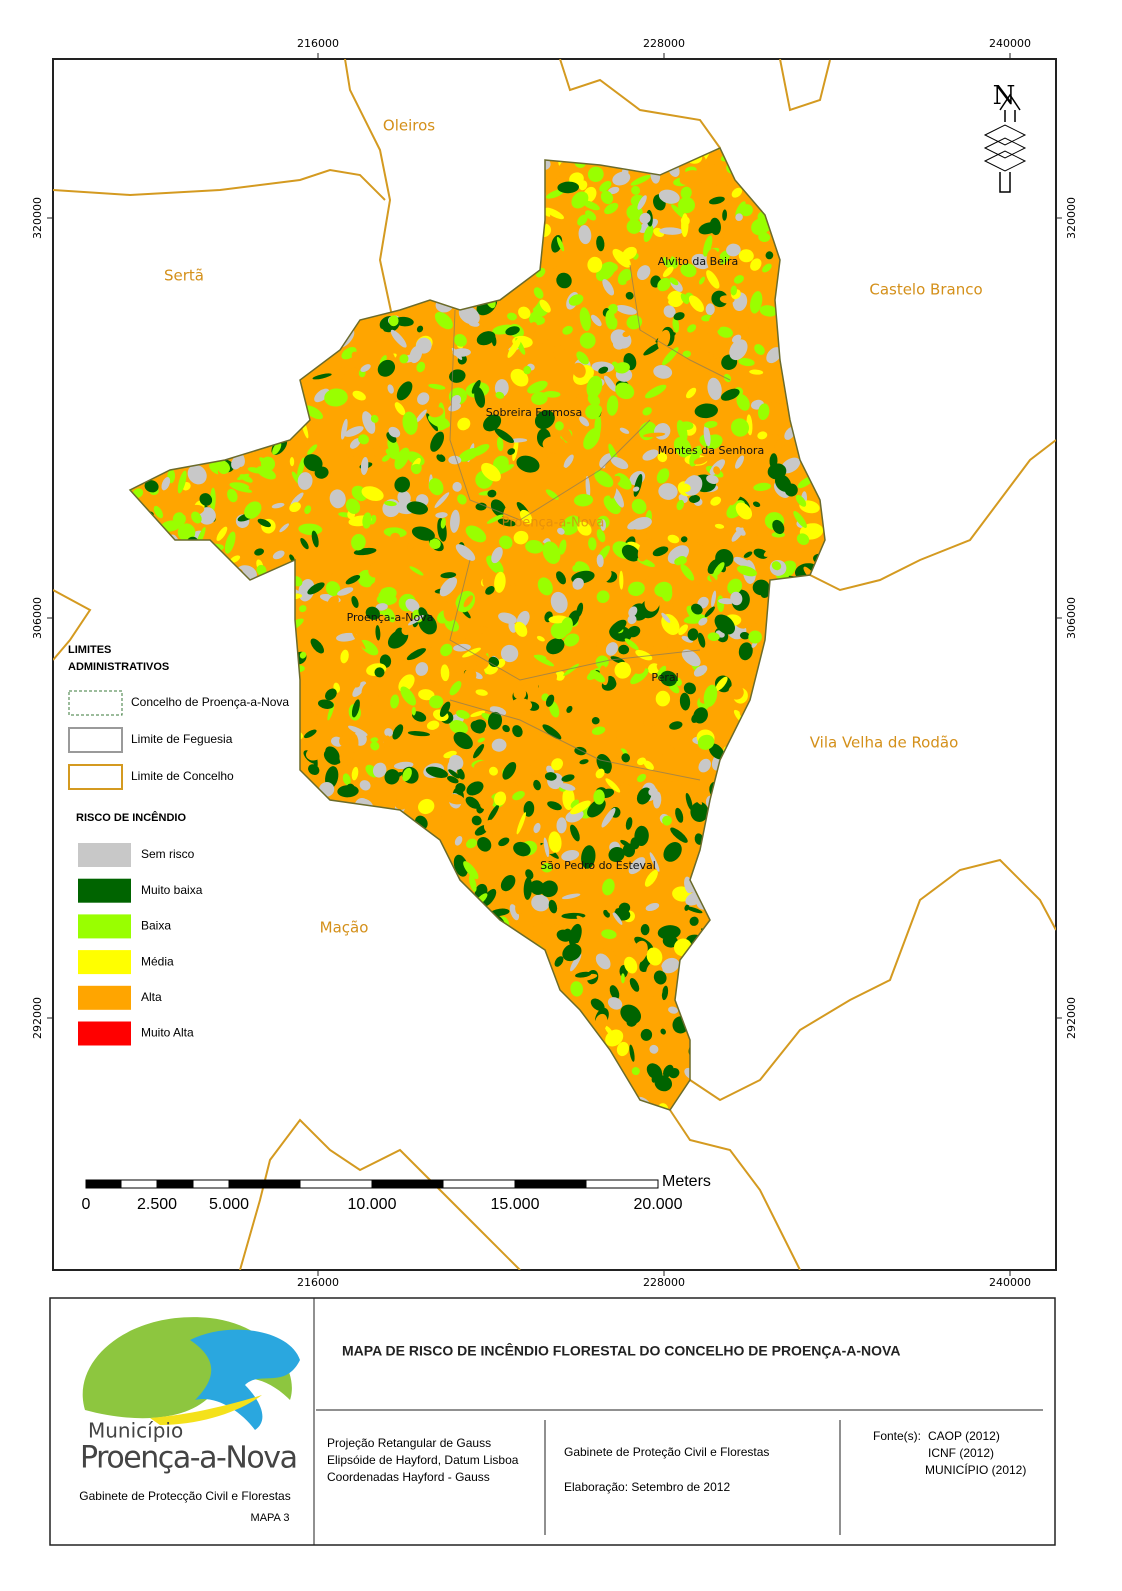  Describe the element at coordinates (182, 739) in the screenshot. I see `legend-label: Limite de Feguesia` at that location.